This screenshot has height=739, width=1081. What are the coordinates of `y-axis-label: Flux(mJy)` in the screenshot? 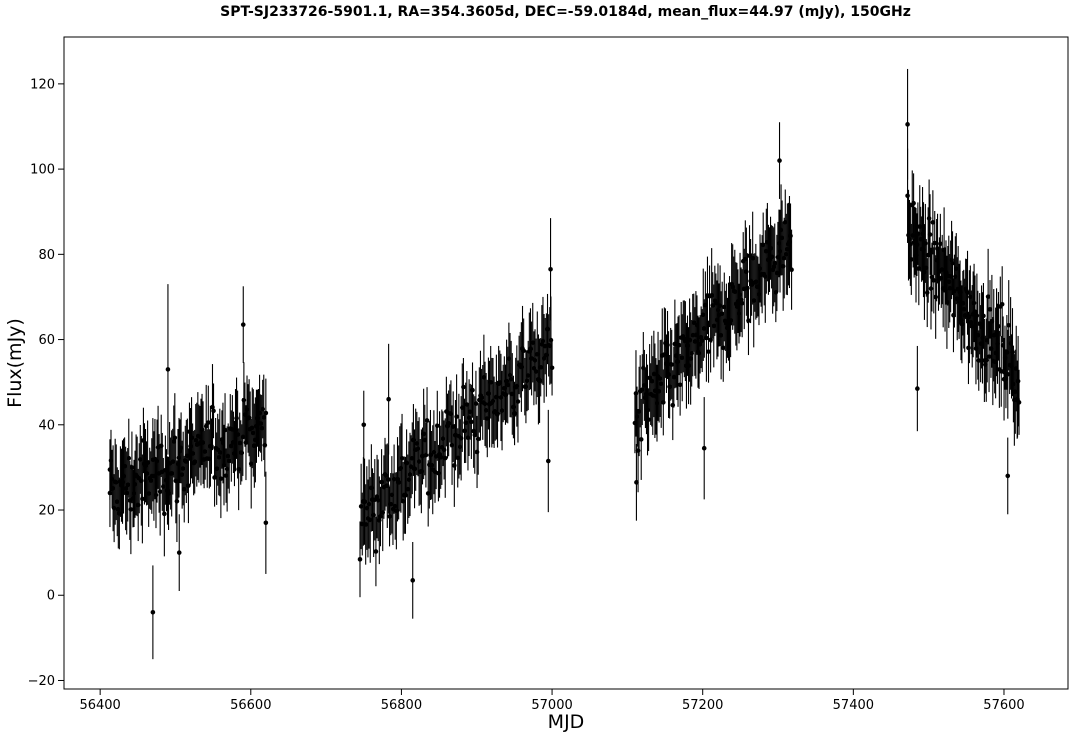 It's located at (15, 363).